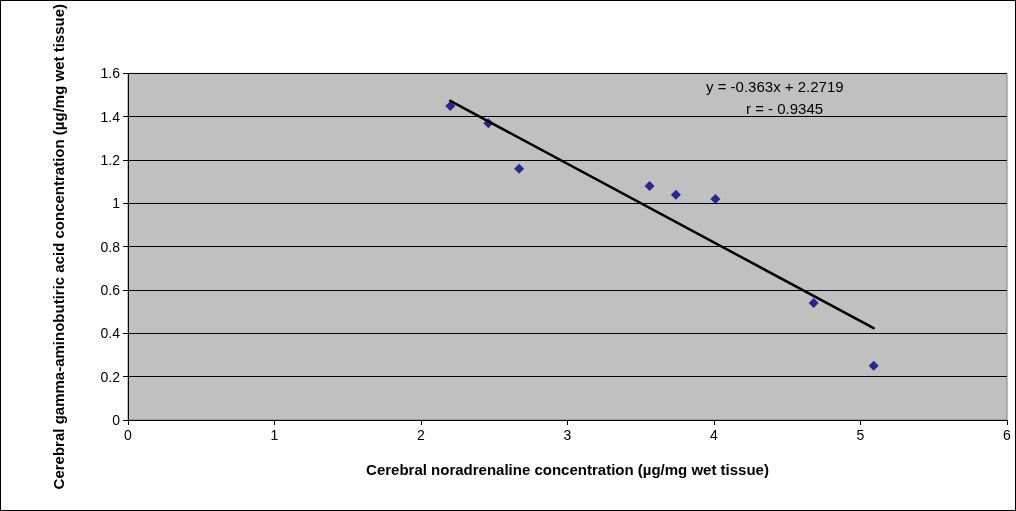  I want to click on x-tick-label: 6, so click(1007, 435).